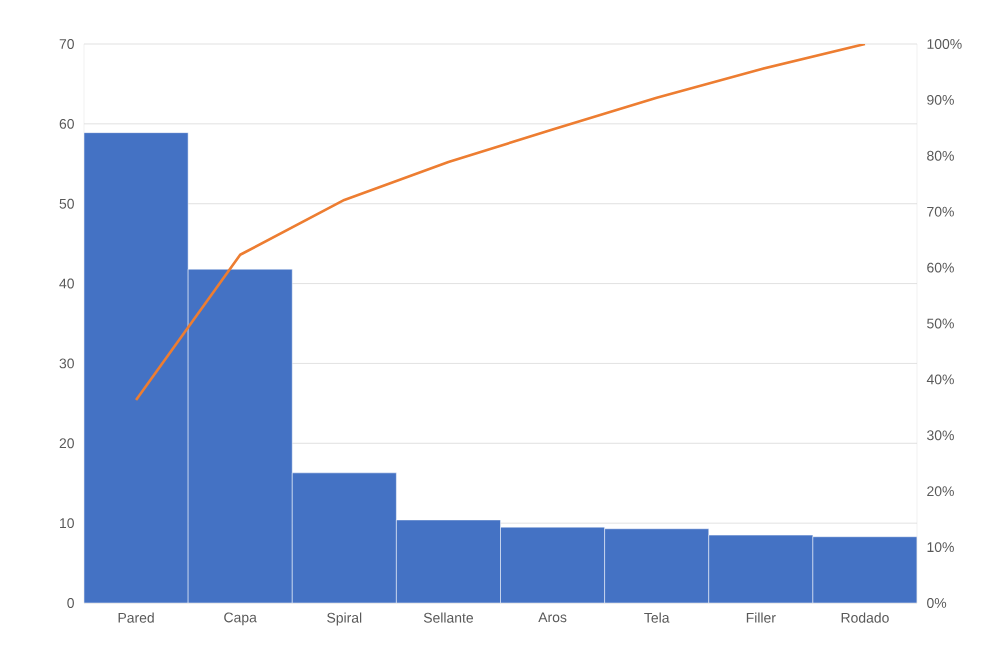  Describe the element at coordinates (448, 617) in the screenshot. I see `x-tick-label: Sellante` at that location.